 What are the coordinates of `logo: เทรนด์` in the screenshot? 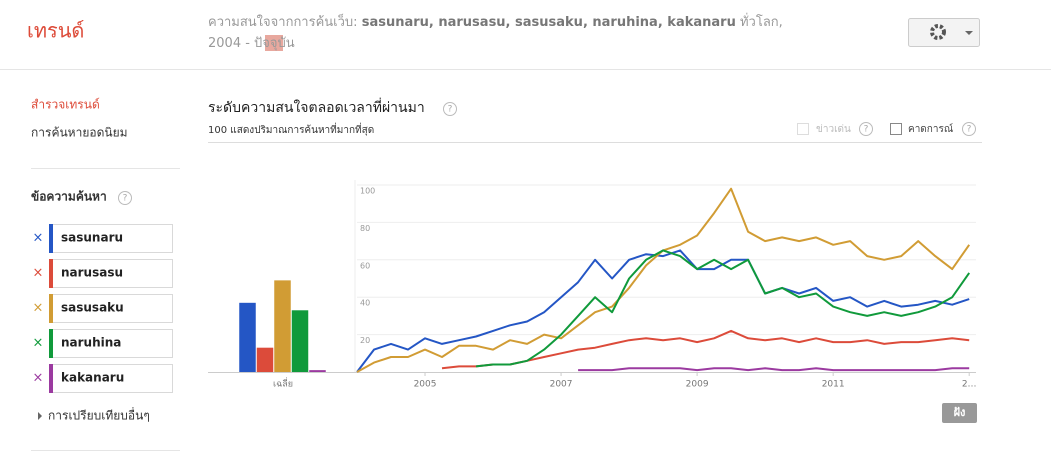 It's located at (55, 31).